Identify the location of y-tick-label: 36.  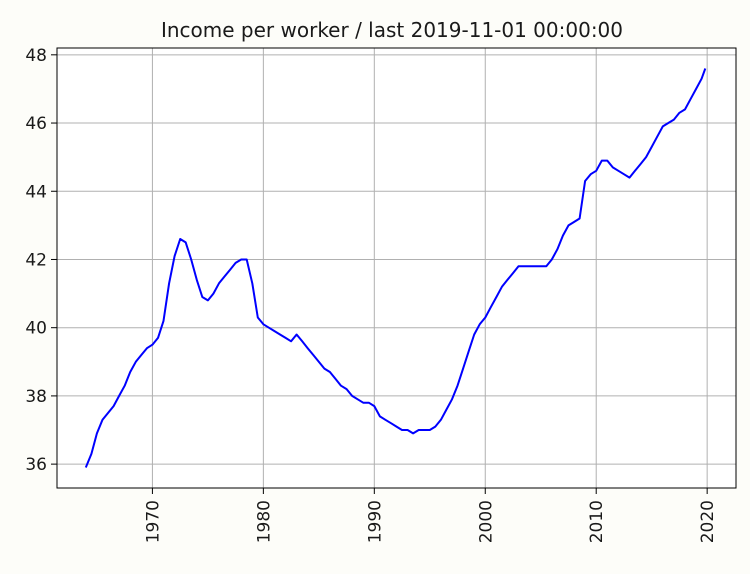
(36, 465).